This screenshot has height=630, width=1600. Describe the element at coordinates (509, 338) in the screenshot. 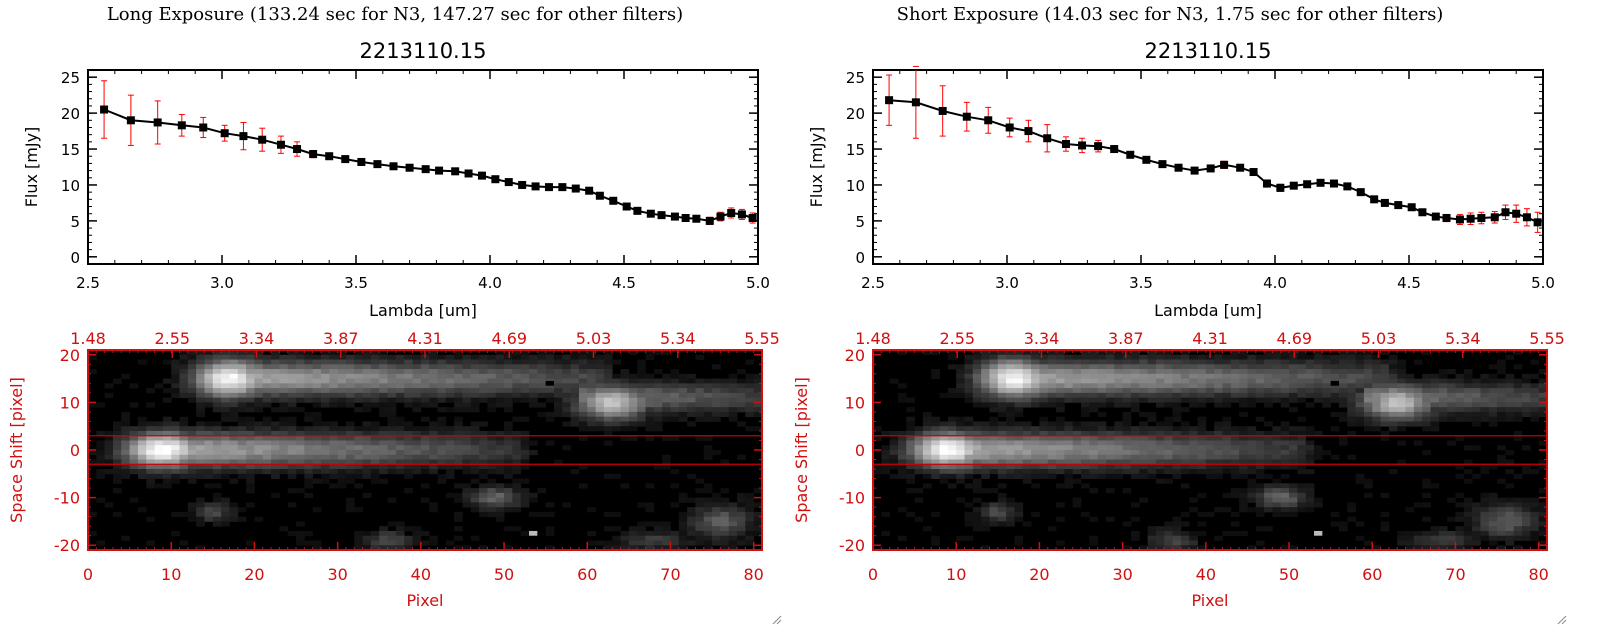

I see `image-top-tick-label: 4.69` at that location.